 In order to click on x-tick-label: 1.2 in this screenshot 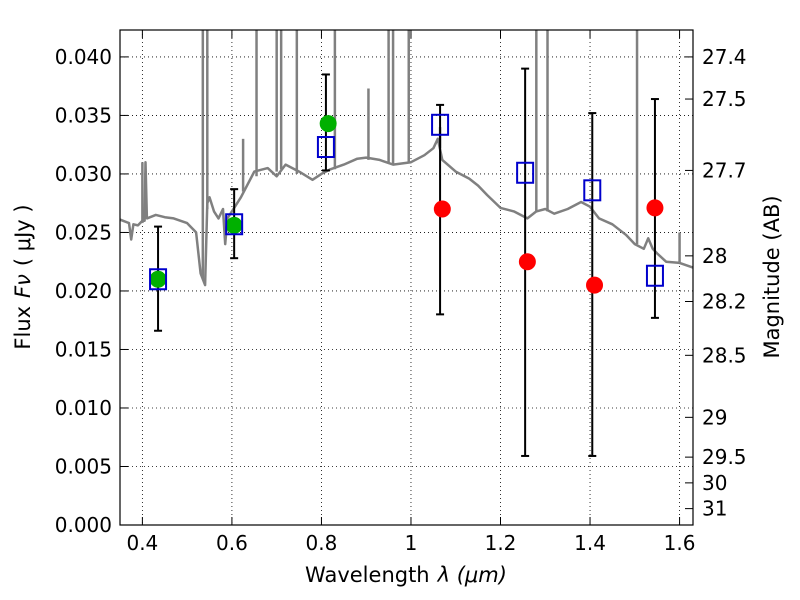, I will do `click(501, 543)`.